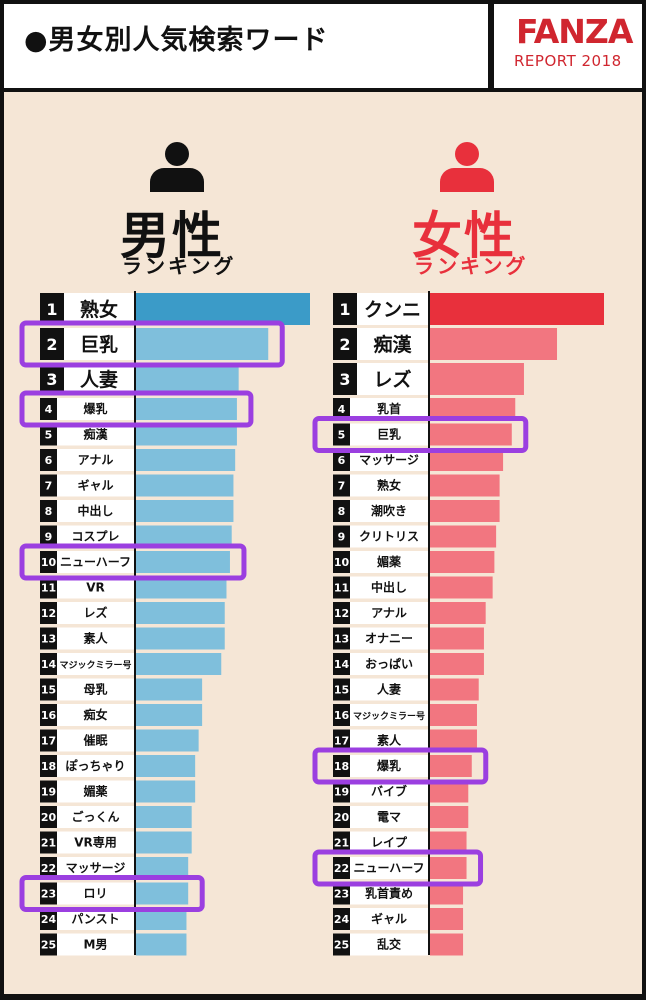  I want to click on female-rank-label: 3, so click(344, 379).